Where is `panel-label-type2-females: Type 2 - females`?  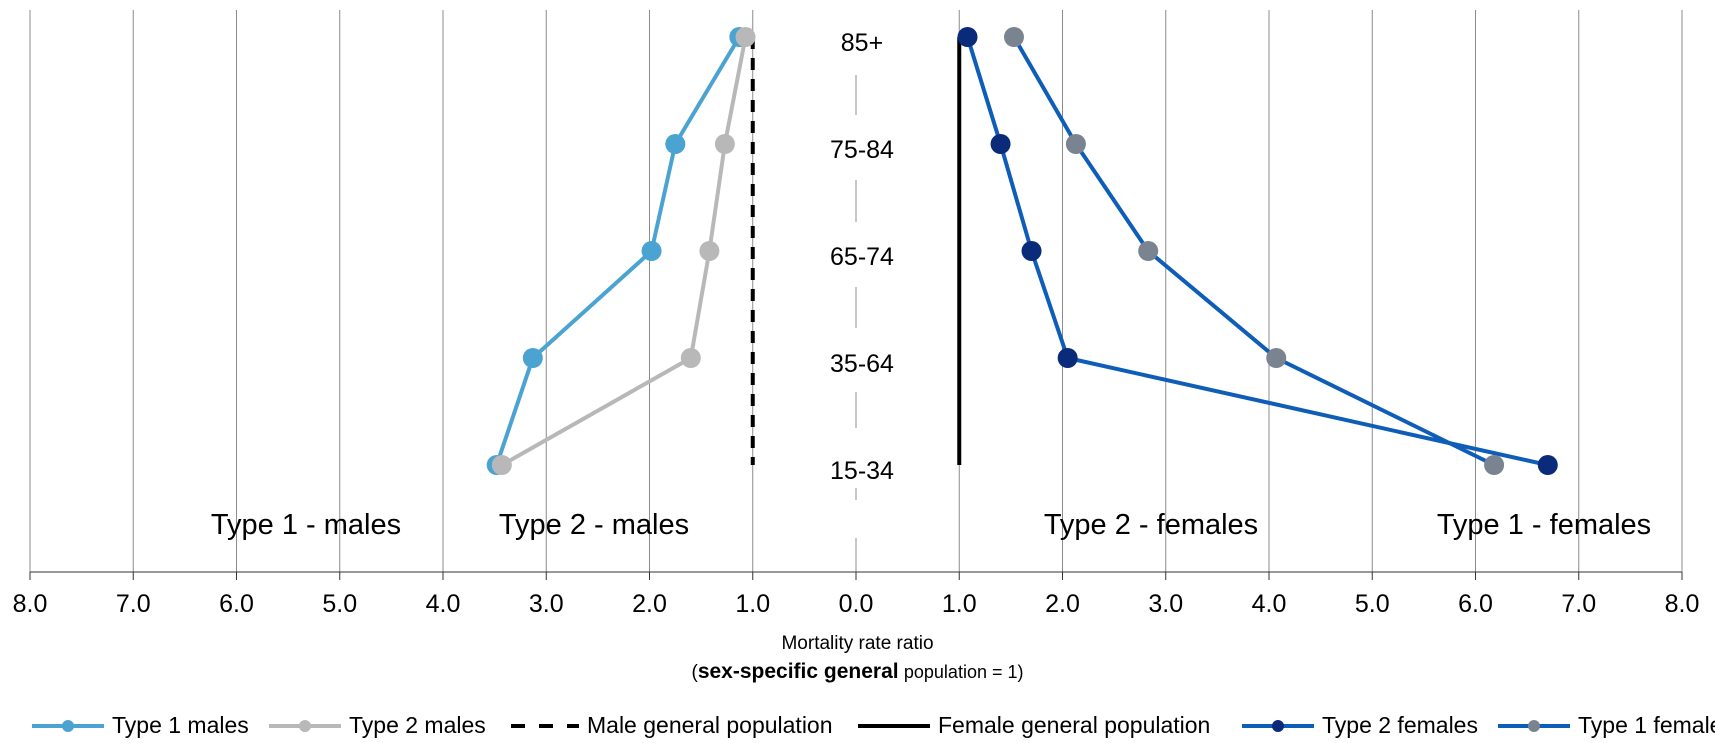
panel-label-type2-females: Type 2 - females is located at coordinates (1151, 525).